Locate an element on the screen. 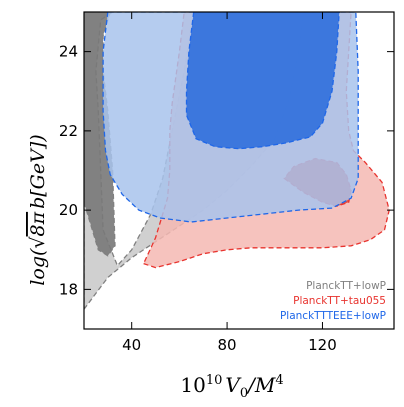 This screenshot has height=407, width=404. y-label-sqrt-arg: 8π is located at coordinates (38, 223).